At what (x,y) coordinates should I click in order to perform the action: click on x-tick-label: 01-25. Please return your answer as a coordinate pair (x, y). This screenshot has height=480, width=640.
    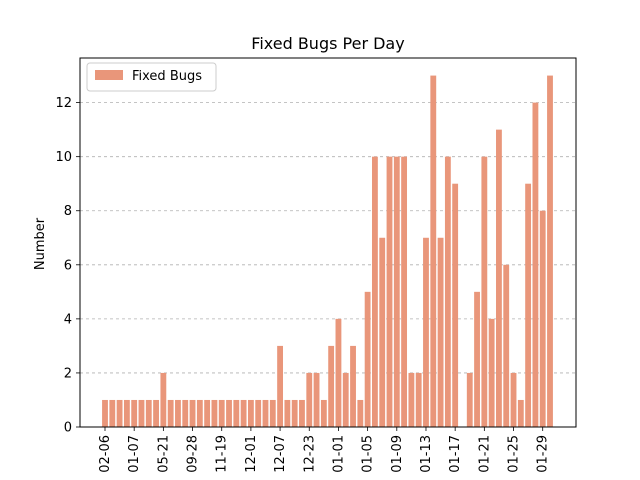
    Looking at the image, I should click on (514, 454).